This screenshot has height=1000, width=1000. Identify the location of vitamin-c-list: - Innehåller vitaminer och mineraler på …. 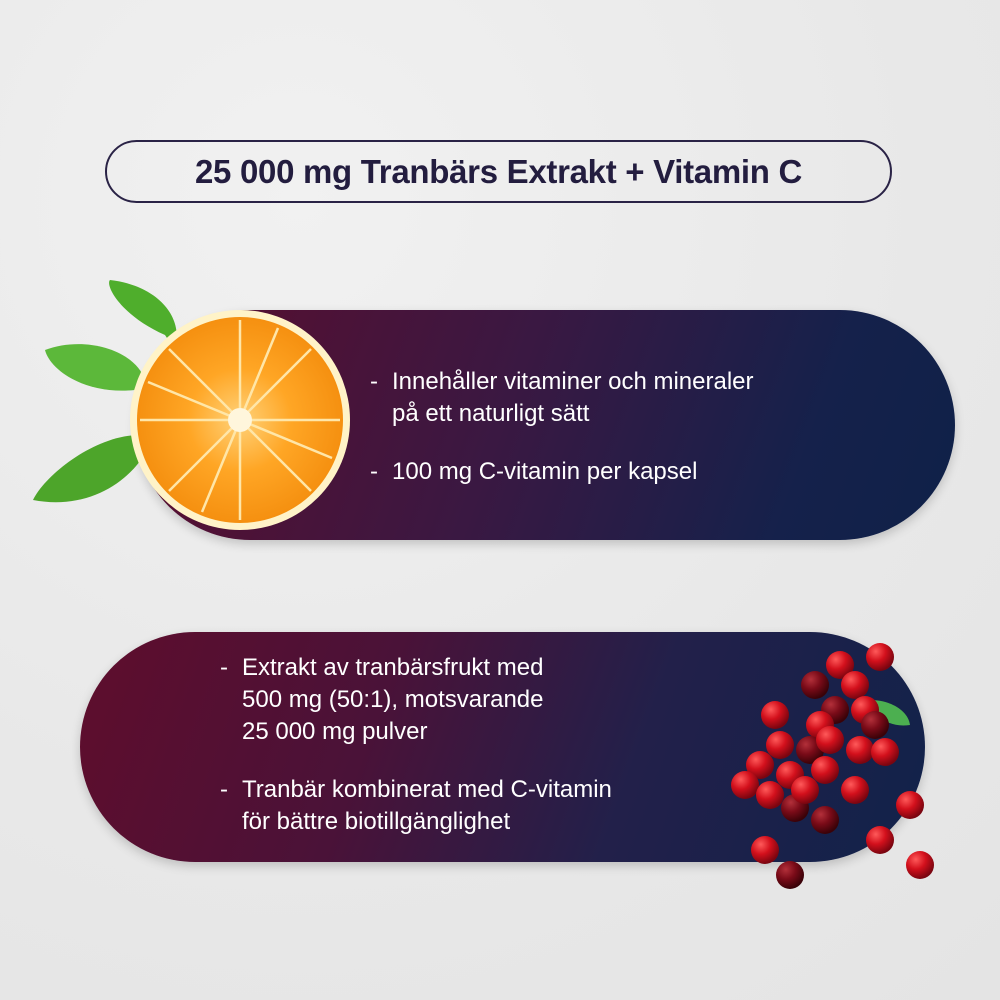
(562, 440).